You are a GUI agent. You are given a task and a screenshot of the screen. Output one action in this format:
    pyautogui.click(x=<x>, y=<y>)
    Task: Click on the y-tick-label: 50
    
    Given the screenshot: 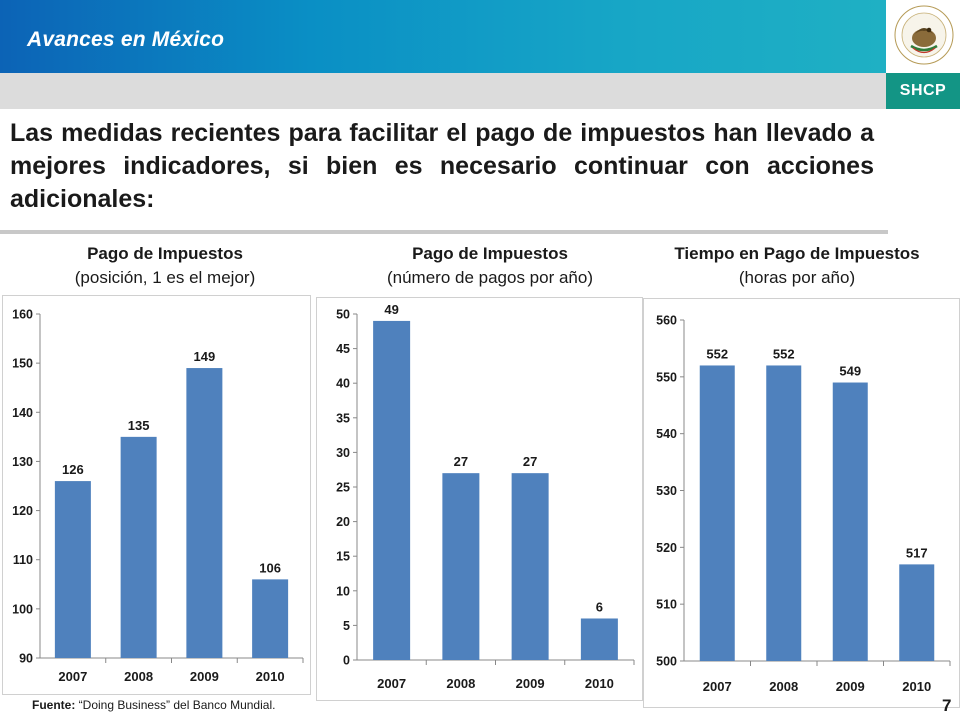 What is the action you would take?
    pyautogui.click(x=343, y=315)
    